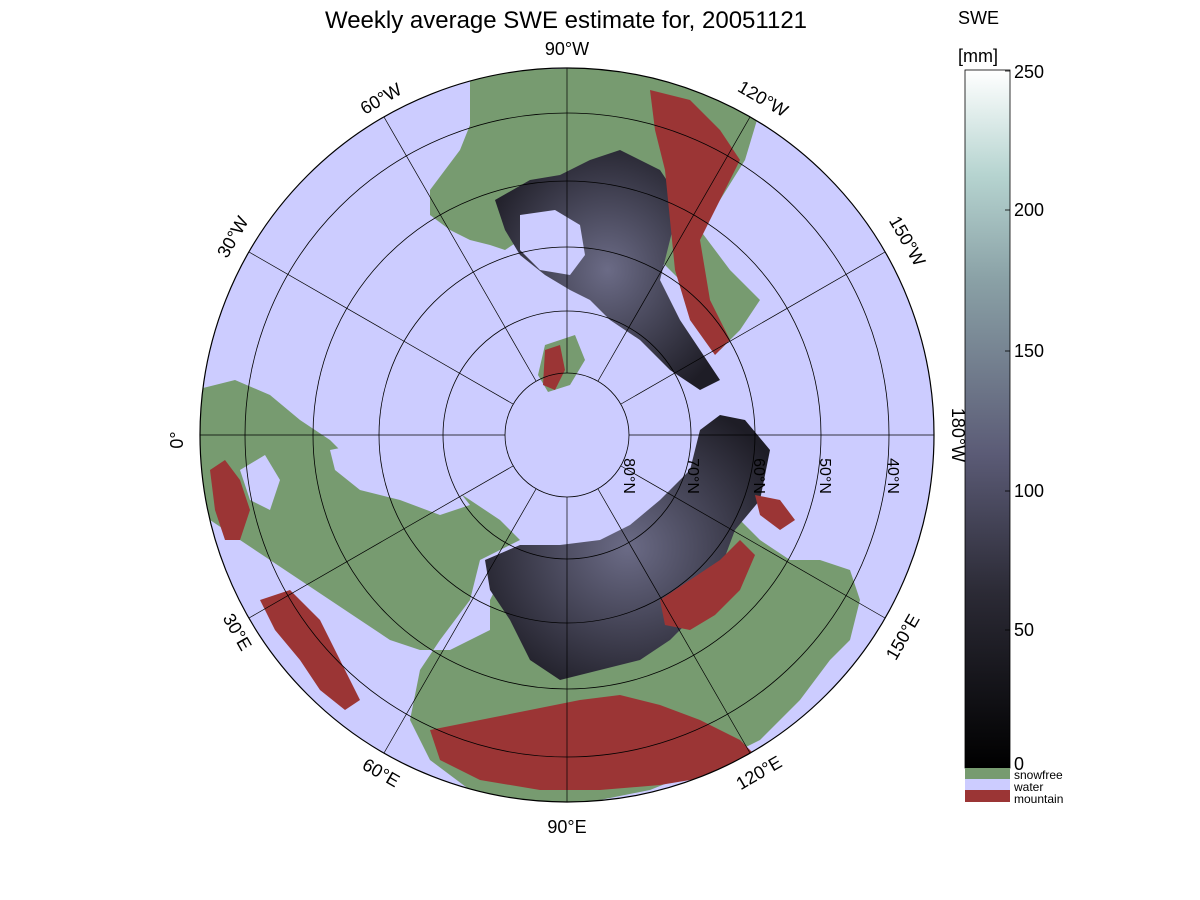  I want to click on lat-label-80n: 80°N, so click(628, 476).